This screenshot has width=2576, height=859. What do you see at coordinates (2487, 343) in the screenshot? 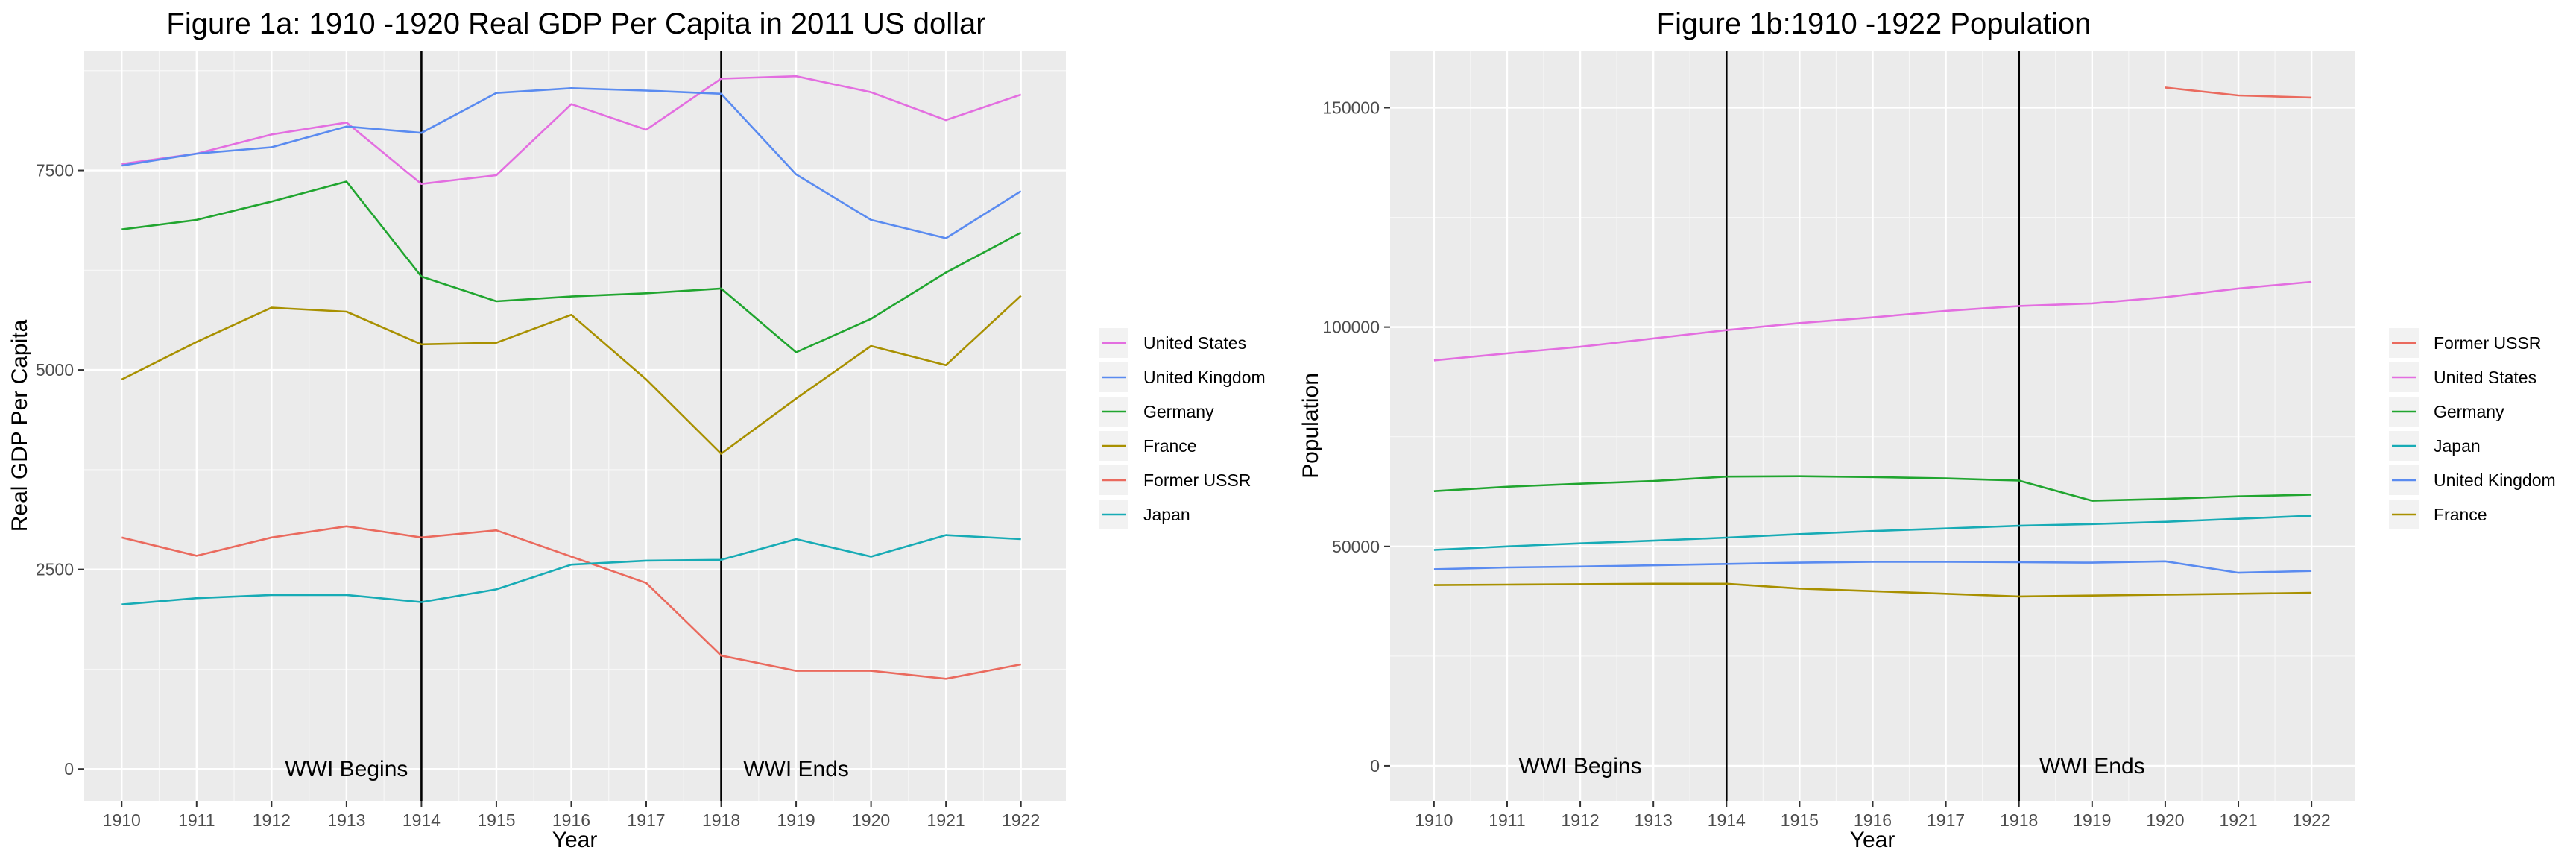
I see `population-legend-label: Former USSR` at bounding box center [2487, 343].